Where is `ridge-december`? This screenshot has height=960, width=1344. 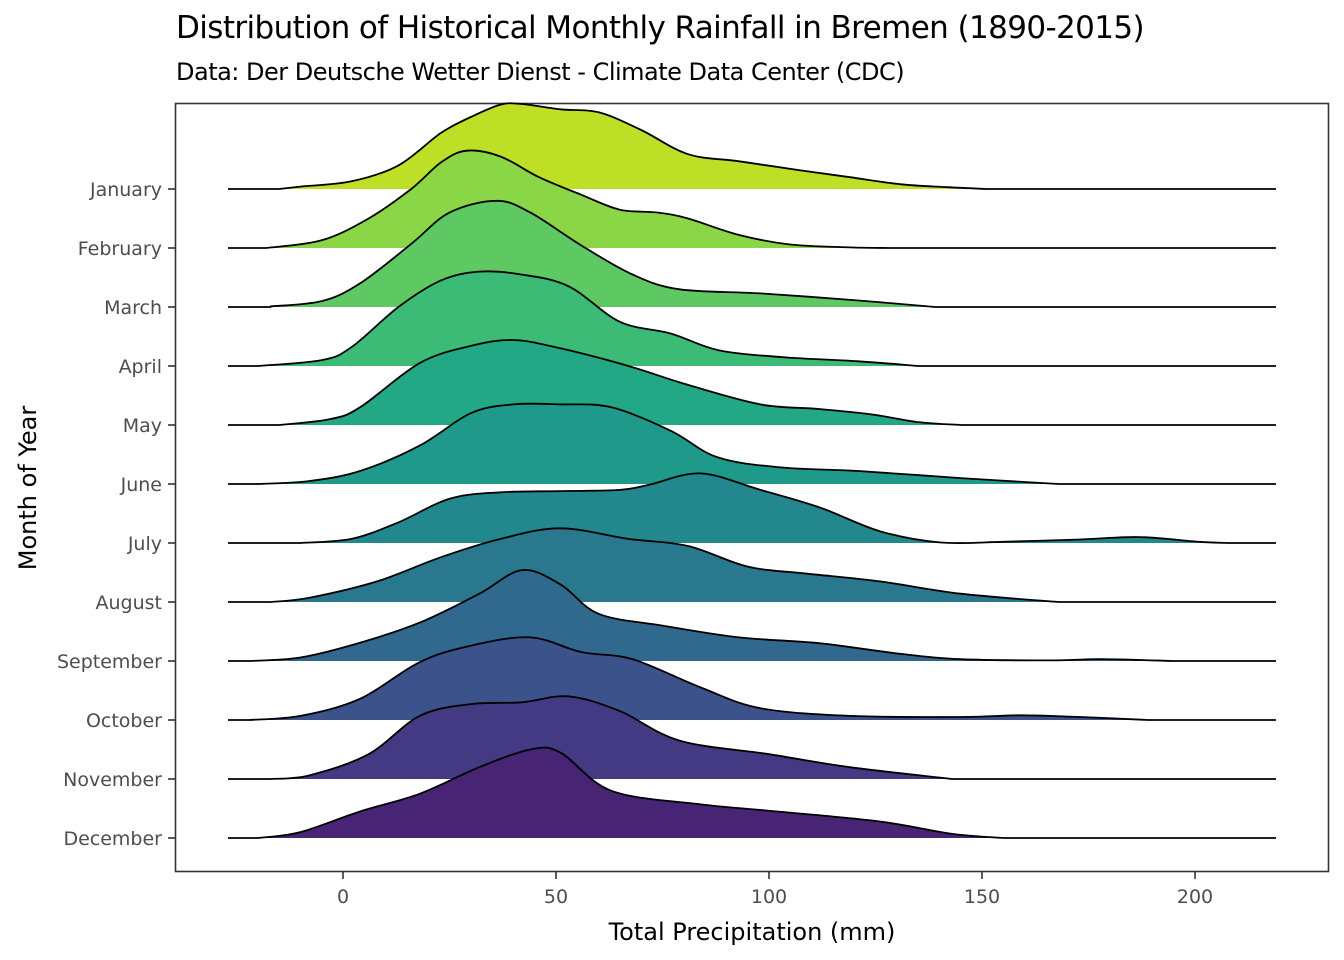
ridge-december is located at coordinates (751, 792).